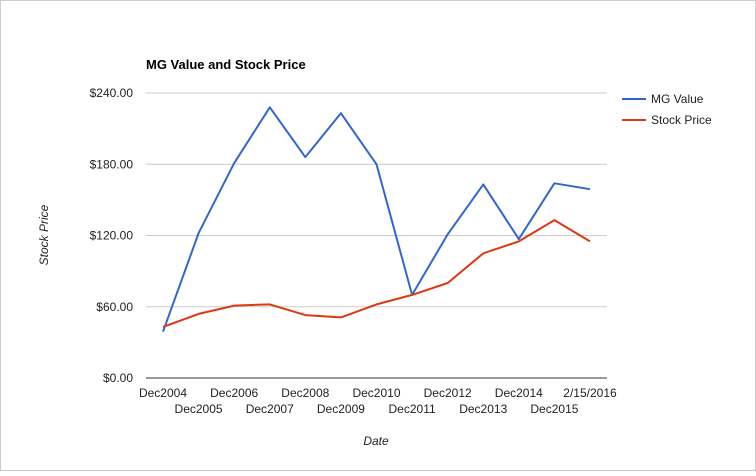 The image size is (756, 476). Describe the element at coordinates (234, 393) in the screenshot. I see `x-tick-label: Dec2006` at that location.